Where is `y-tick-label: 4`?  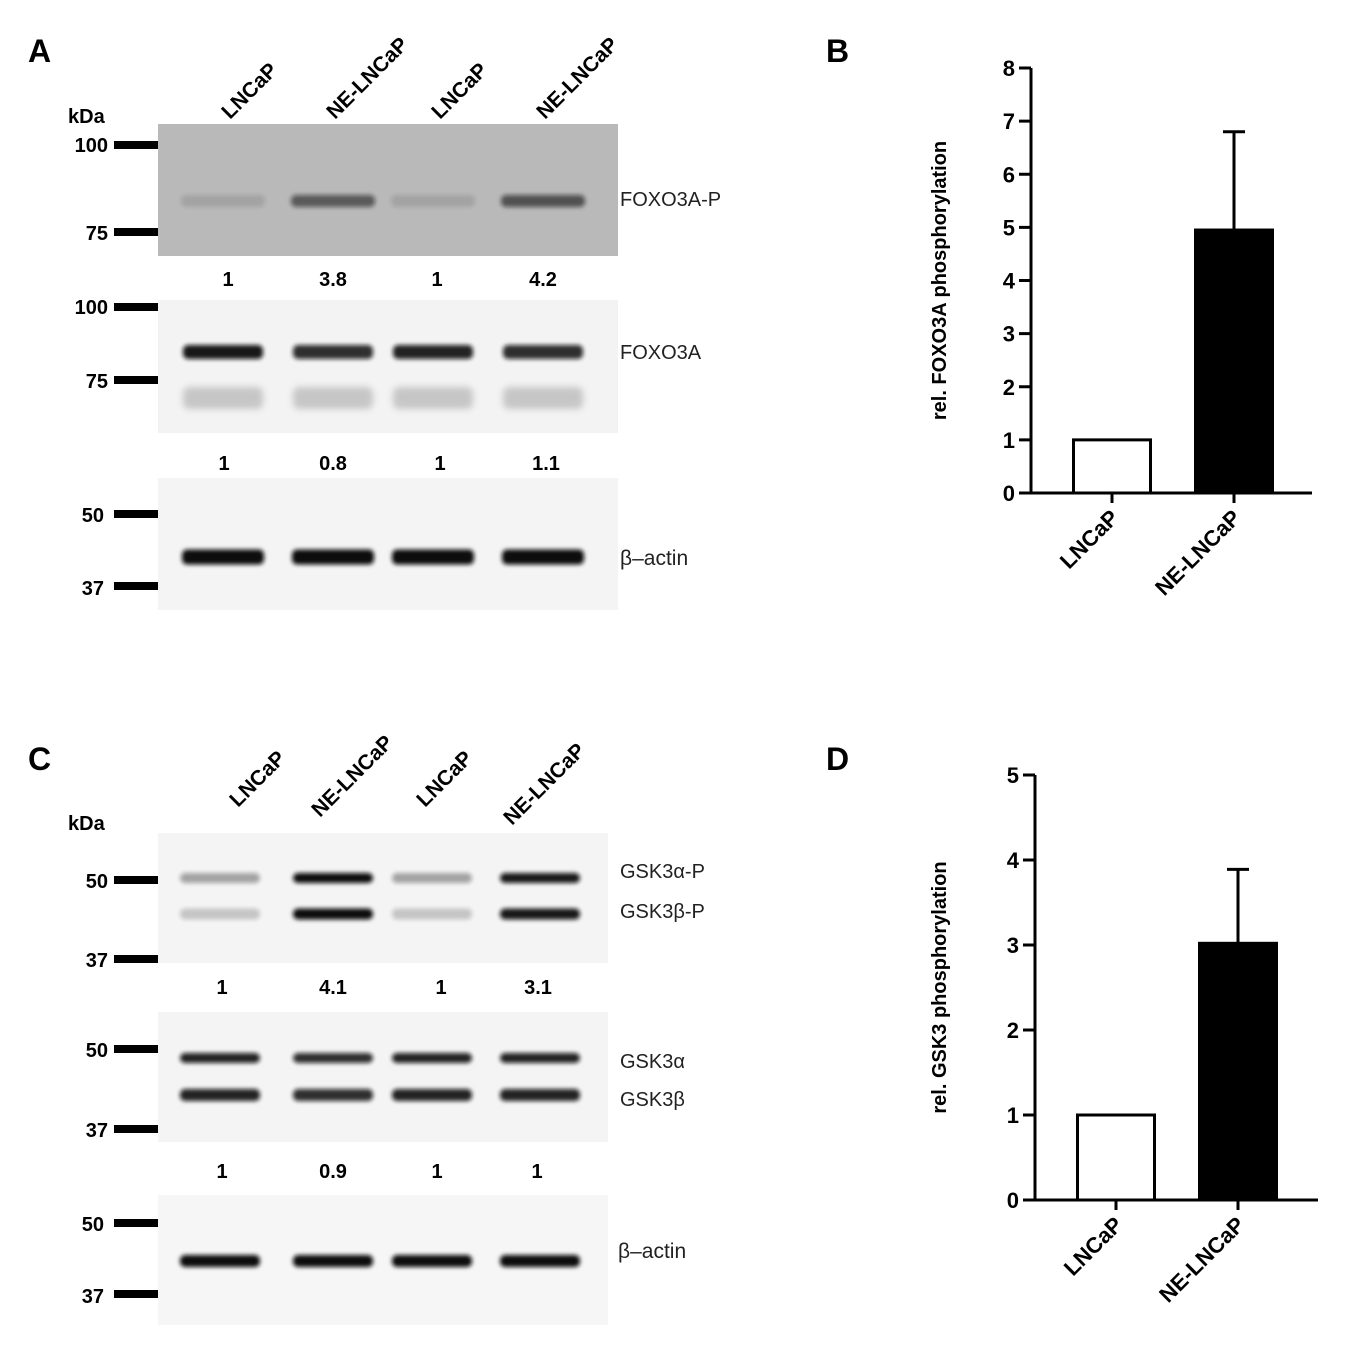 y-tick-label: 4 is located at coordinates (1009, 281).